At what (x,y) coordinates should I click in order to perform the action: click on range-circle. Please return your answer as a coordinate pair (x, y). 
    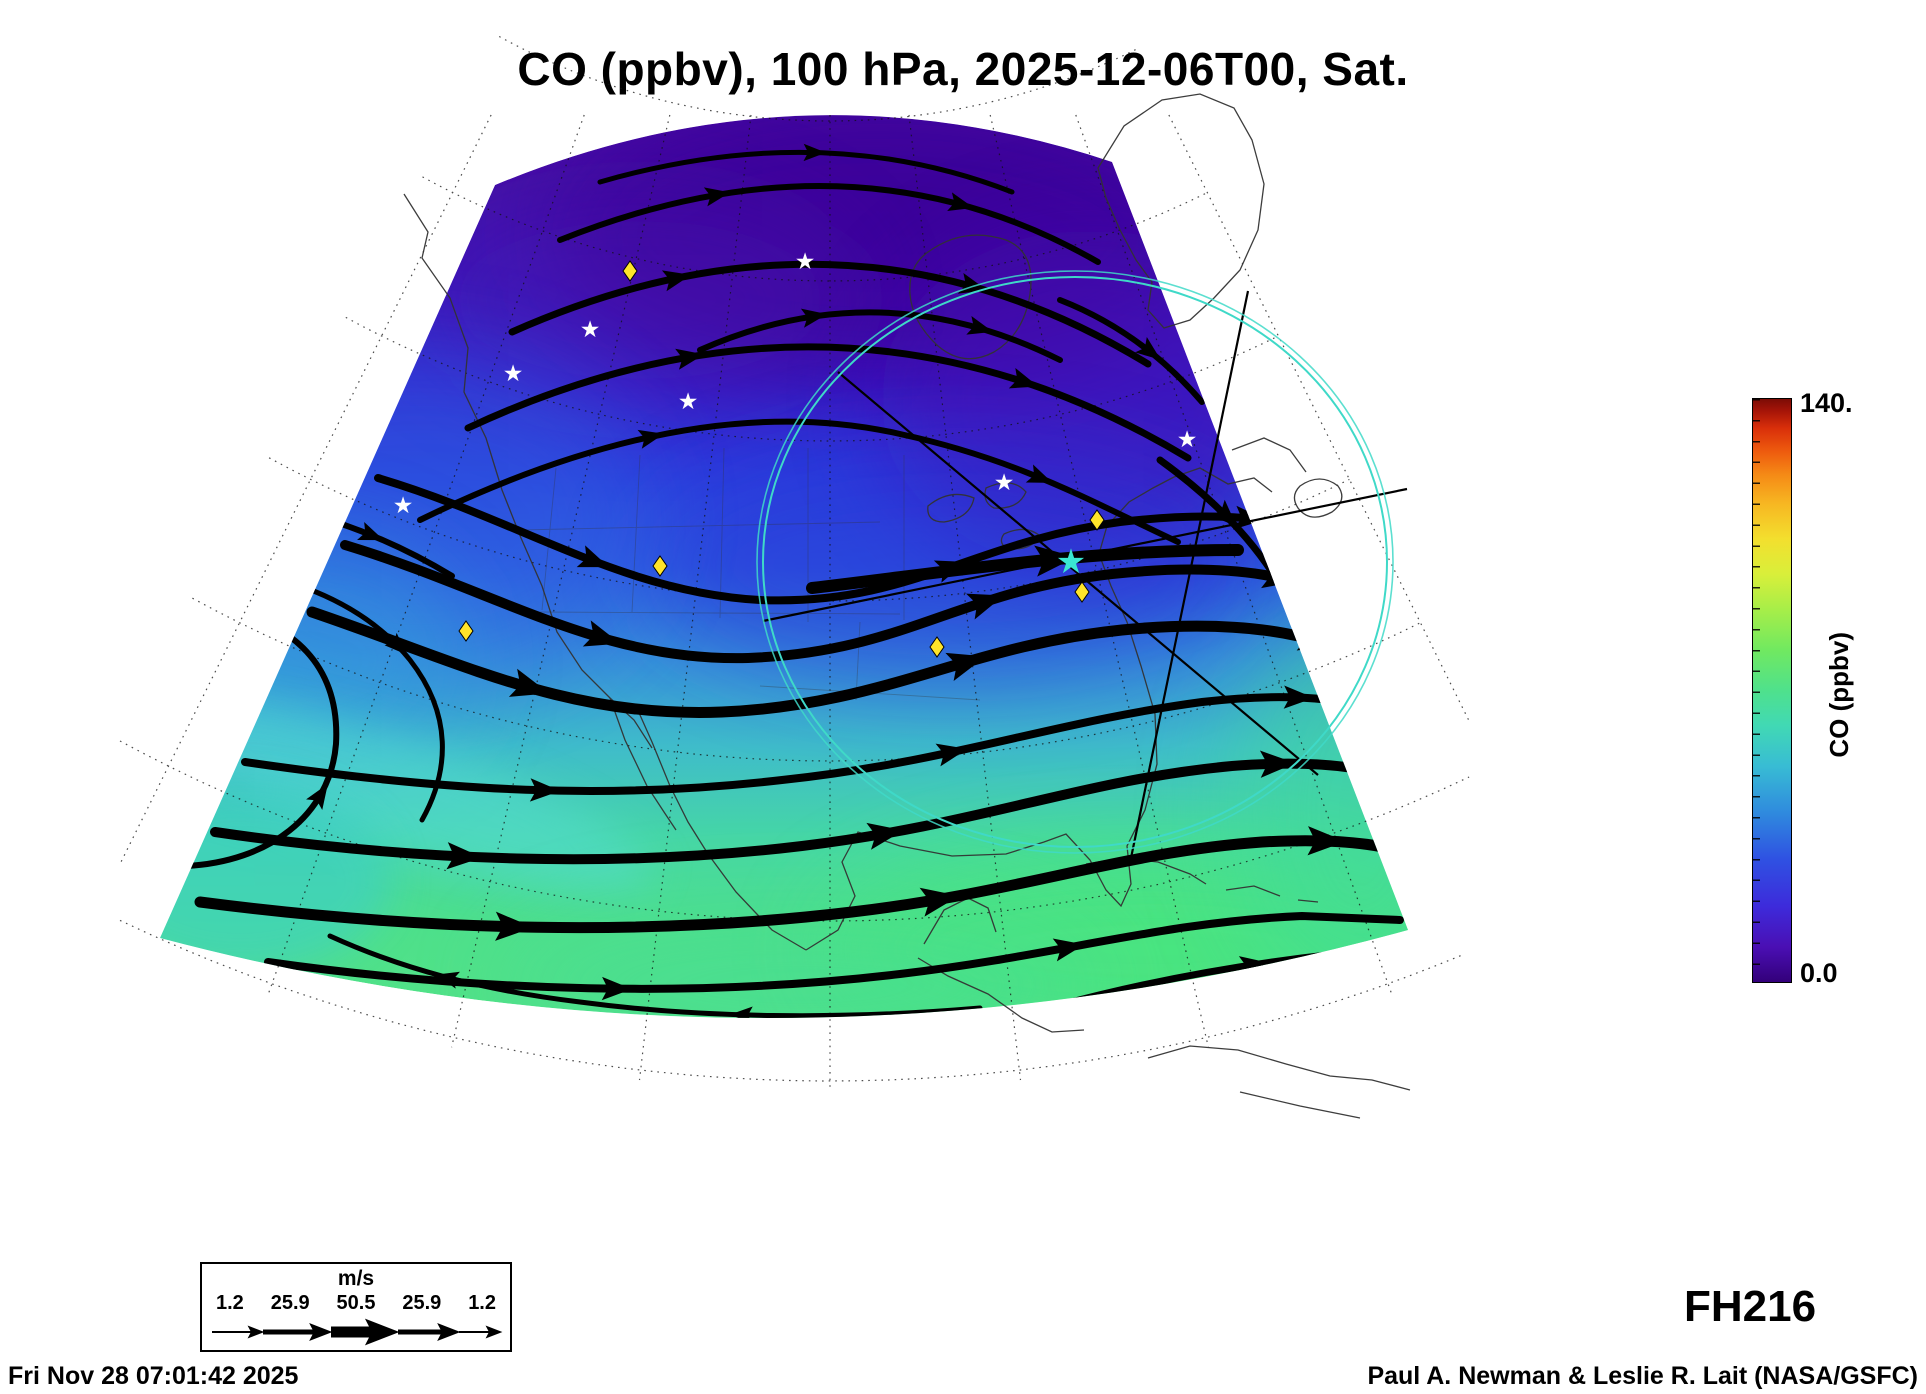
    Looking at the image, I should click on (1075, 562).